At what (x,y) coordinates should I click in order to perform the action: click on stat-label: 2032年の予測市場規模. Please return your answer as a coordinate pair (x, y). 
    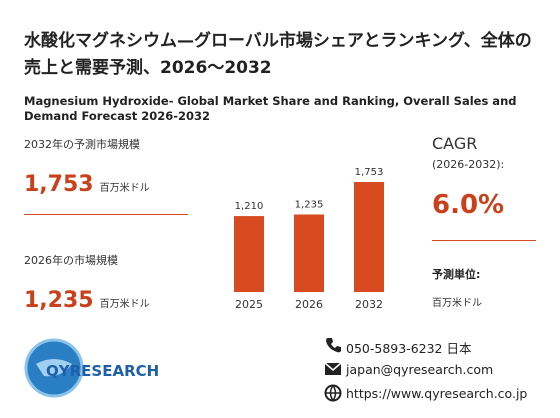
    Looking at the image, I should click on (82, 144).